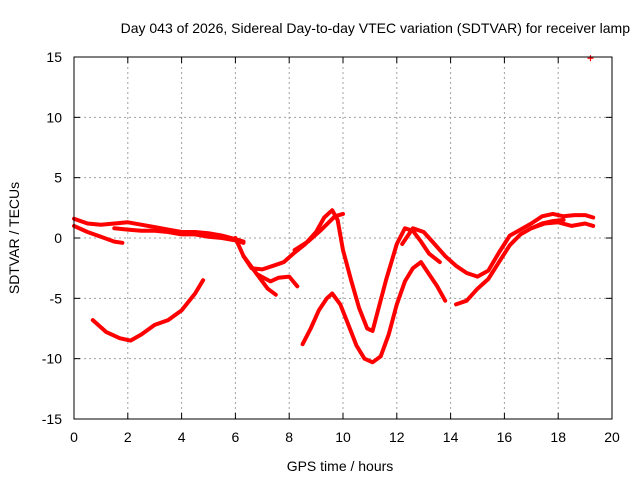 The height and width of the screenshot is (480, 640). I want to click on x-tick-label: 18, so click(558, 437).